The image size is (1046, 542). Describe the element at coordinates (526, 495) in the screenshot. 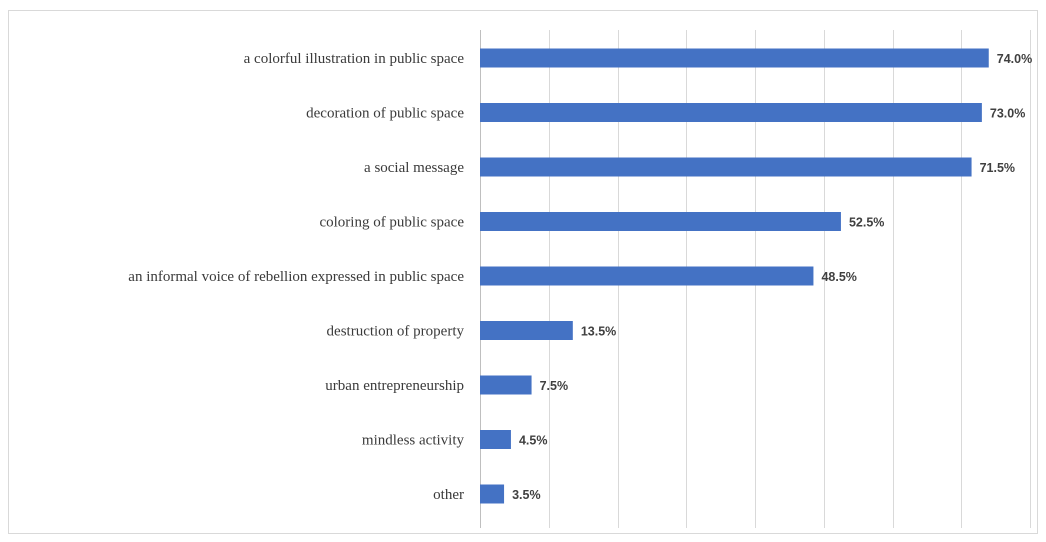

I see `value-label: 3.5%` at that location.